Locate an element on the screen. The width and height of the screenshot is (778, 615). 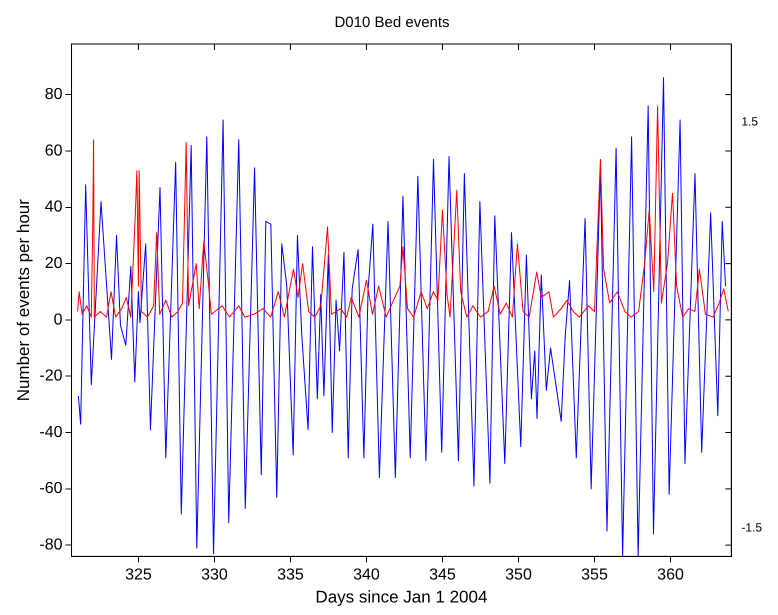
x-tick-label: 340 is located at coordinates (366, 575).